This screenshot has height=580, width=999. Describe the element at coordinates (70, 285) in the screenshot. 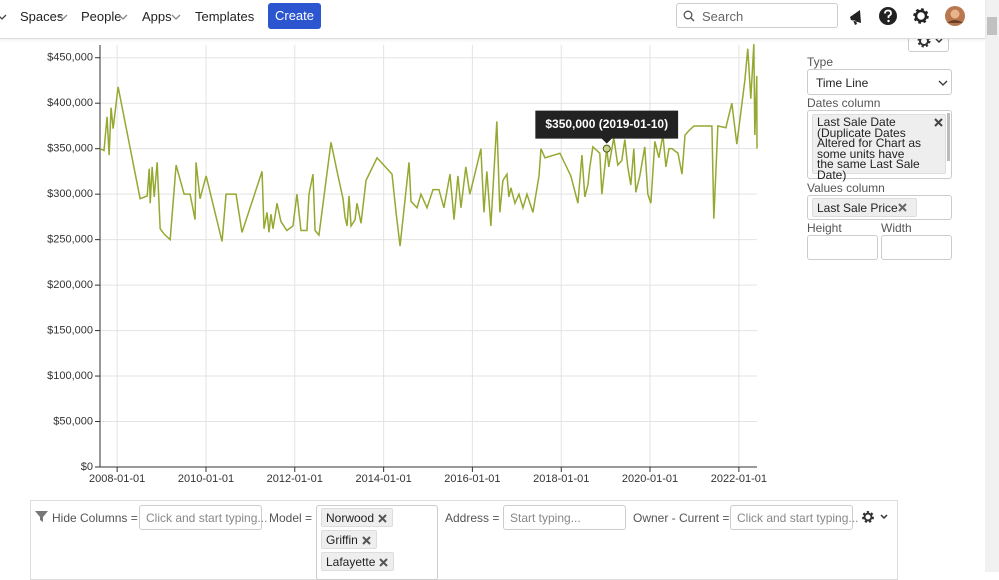

I see `y-tick-label: $200,000` at that location.